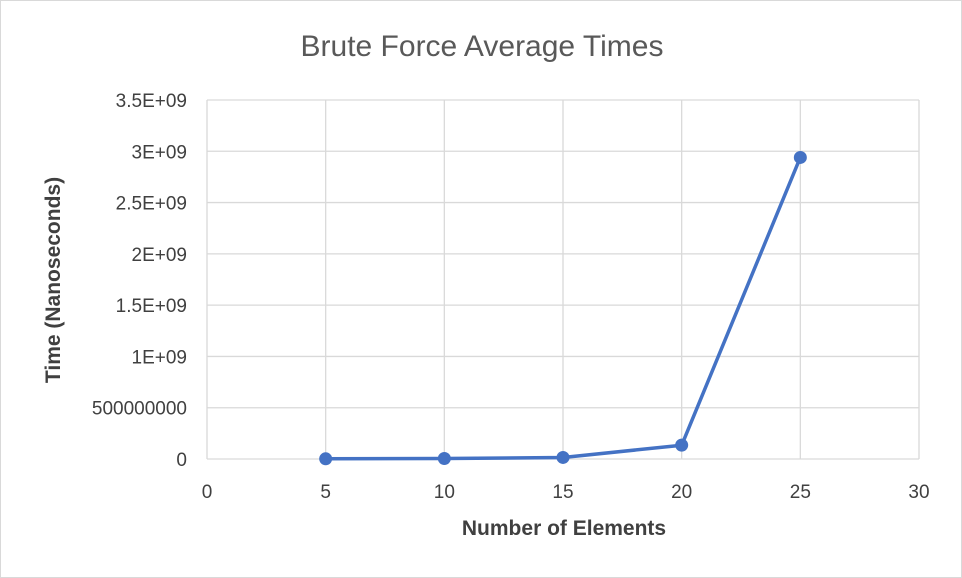  What do you see at coordinates (564, 528) in the screenshot?
I see `x-axis-label: Number of Elements` at bounding box center [564, 528].